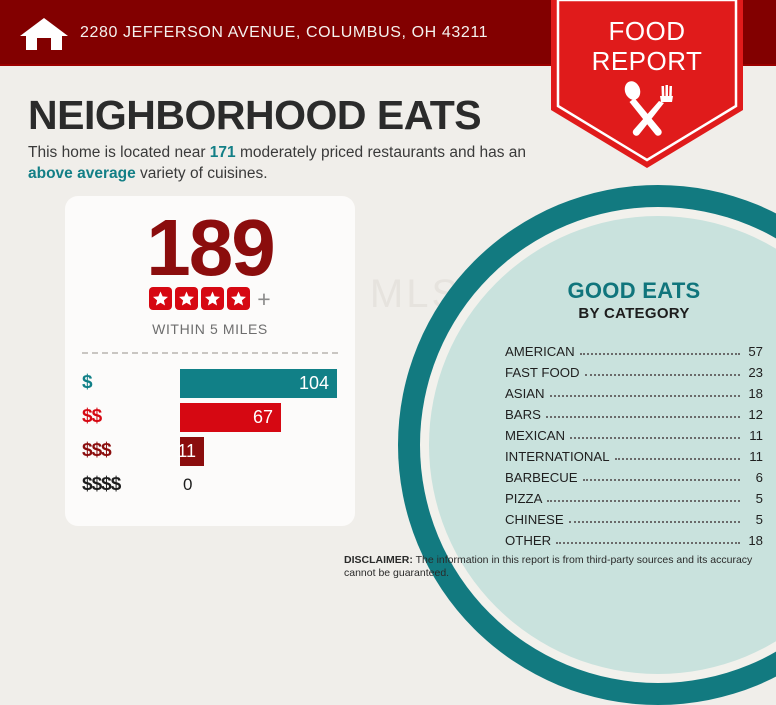 Image resolution: width=776 pixels, height=705 pixels. I want to click on category-row: CHINESE 5, so click(634, 516).